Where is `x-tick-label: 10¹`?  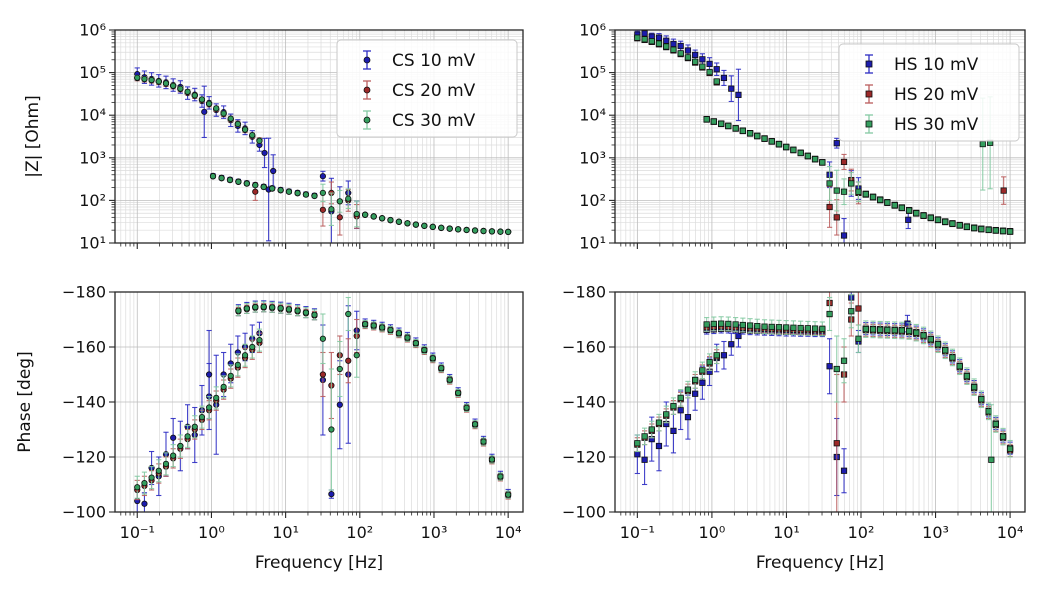
x-tick-label: 10¹ is located at coordinates (285, 532).